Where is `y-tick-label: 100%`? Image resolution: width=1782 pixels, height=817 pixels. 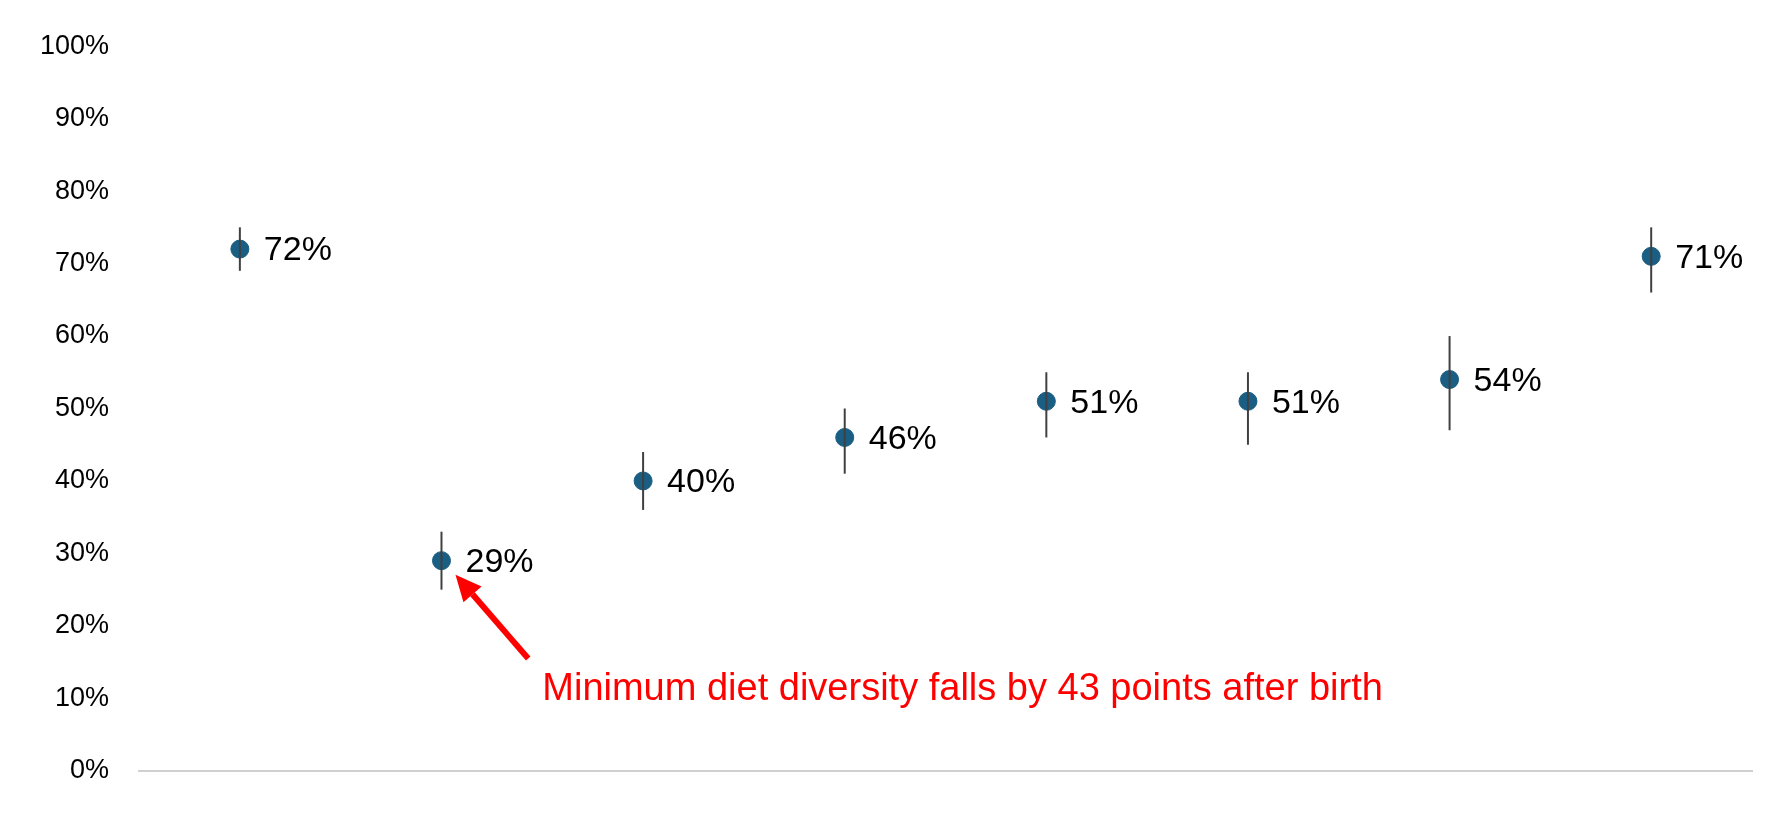
y-tick-label: 100% is located at coordinates (74, 44).